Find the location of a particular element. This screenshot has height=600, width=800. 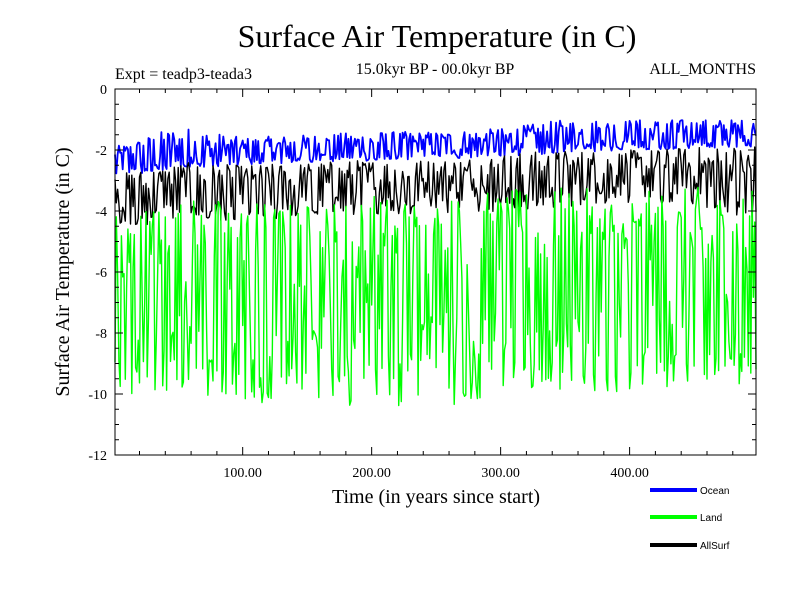

x-tick-label: 400.00 is located at coordinates (629, 473).